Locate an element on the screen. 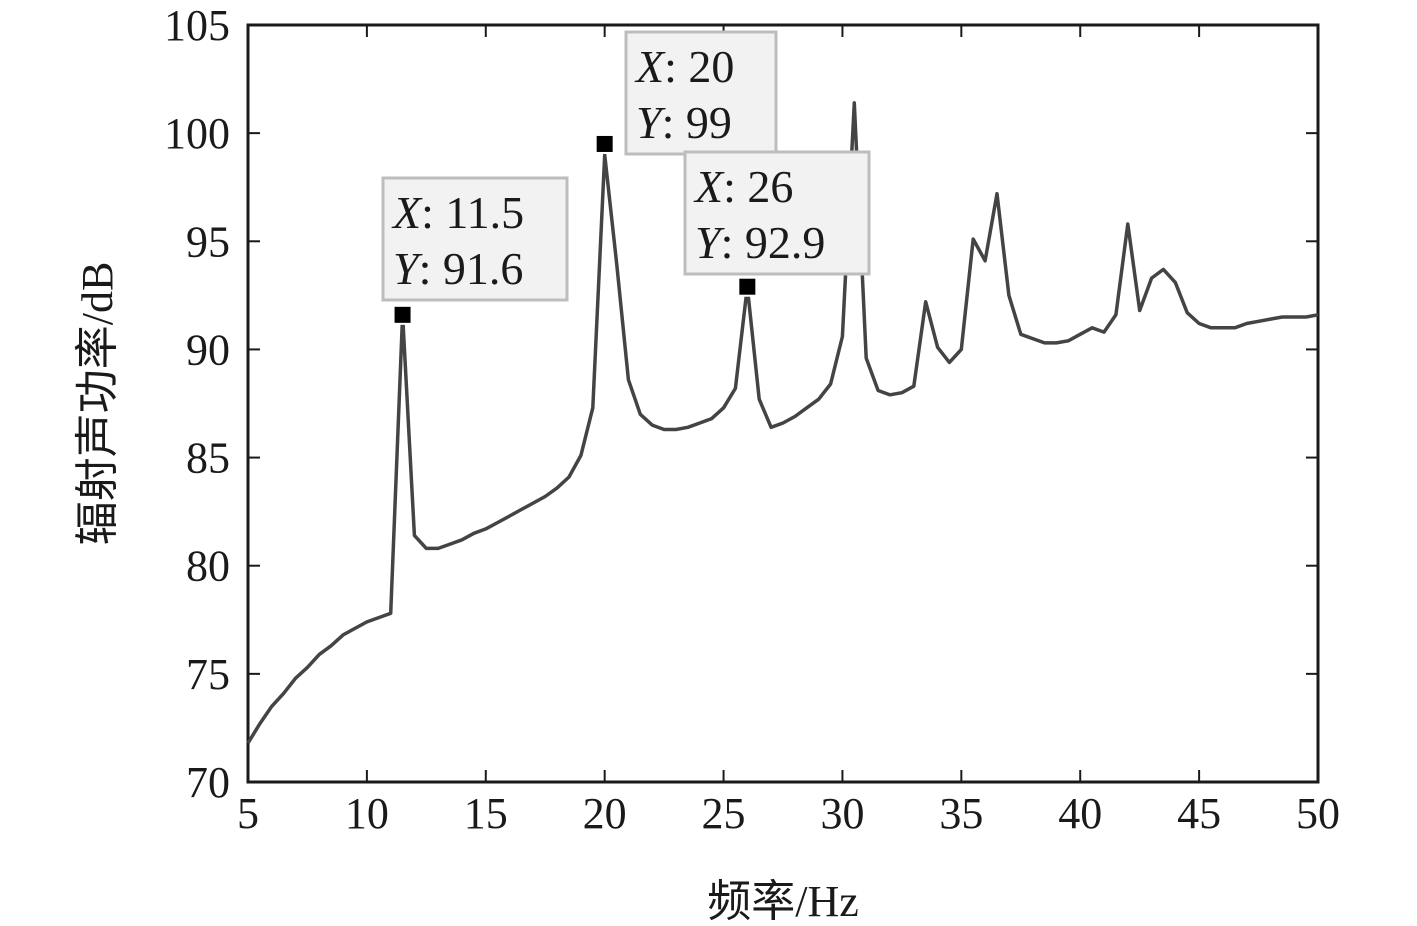  data-tip: X: 26Y: 92.9 is located at coordinates (777, 223).